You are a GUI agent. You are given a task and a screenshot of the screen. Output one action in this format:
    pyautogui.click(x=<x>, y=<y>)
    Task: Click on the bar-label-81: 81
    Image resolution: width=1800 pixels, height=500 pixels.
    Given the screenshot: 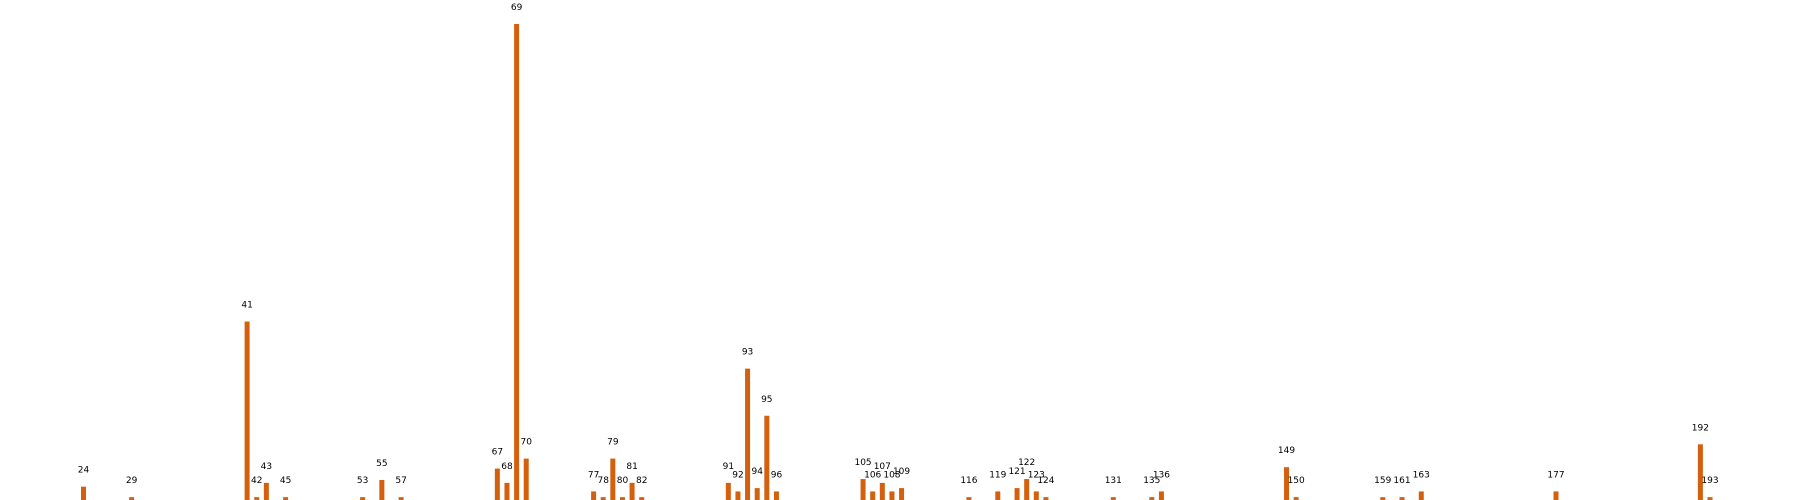 What is the action you would take?
    pyautogui.click(x=631, y=467)
    